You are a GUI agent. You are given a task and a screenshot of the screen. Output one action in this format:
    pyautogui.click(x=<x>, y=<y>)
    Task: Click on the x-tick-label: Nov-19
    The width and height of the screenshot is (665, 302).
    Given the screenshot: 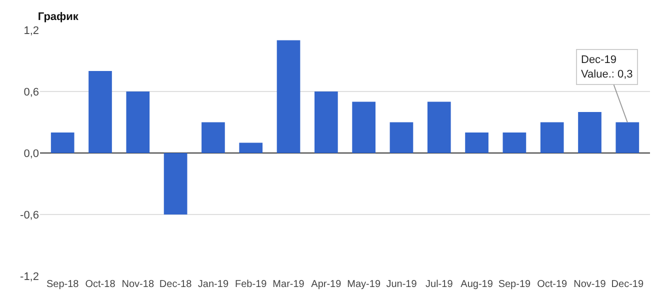 What is the action you would take?
    pyautogui.click(x=590, y=284)
    